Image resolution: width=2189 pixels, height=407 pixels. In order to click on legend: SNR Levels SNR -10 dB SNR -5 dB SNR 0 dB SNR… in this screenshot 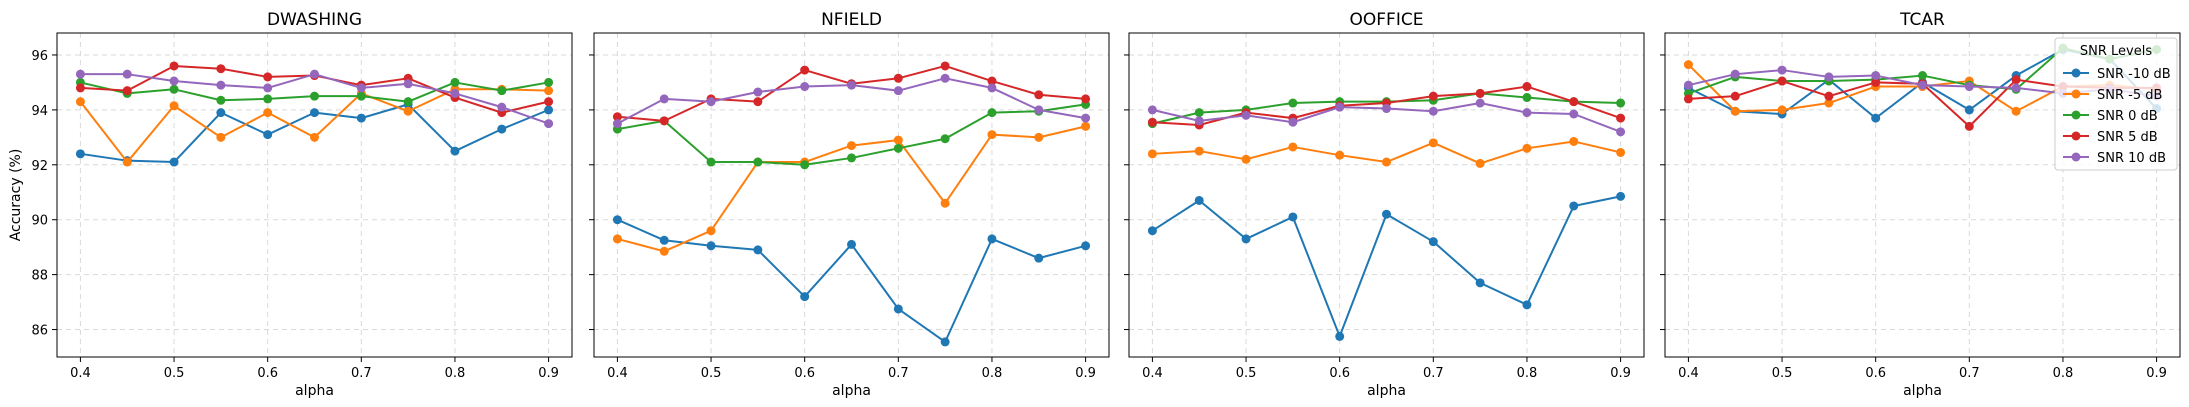, I will do `click(2116, 104)`.